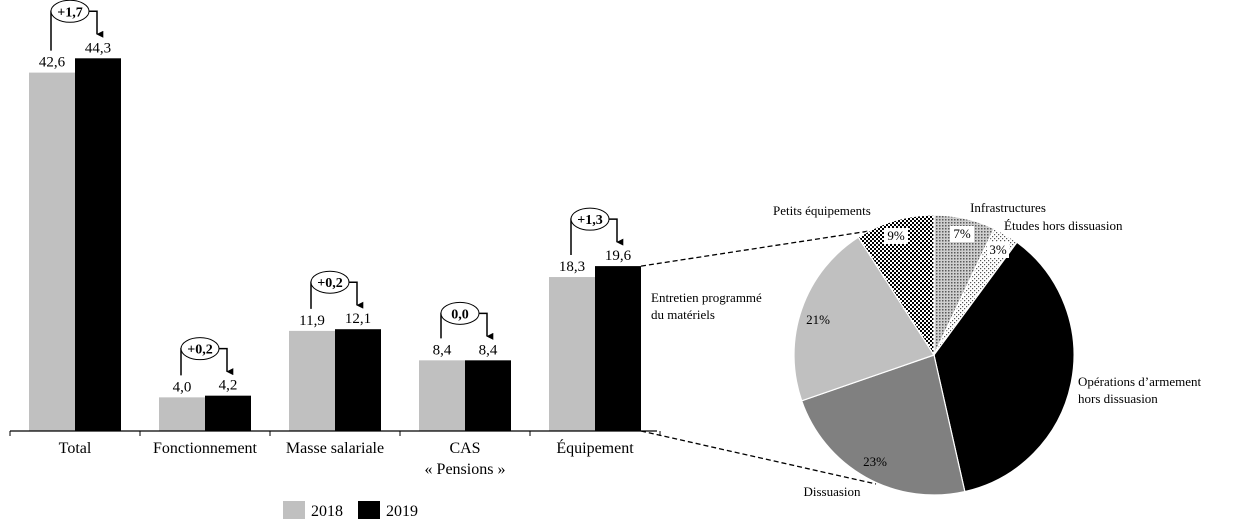 The image size is (1244, 531). What do you see at coordinates (75, 448) in the screenshot?
I see `category-label: Total` at bounding box center [75, 448].